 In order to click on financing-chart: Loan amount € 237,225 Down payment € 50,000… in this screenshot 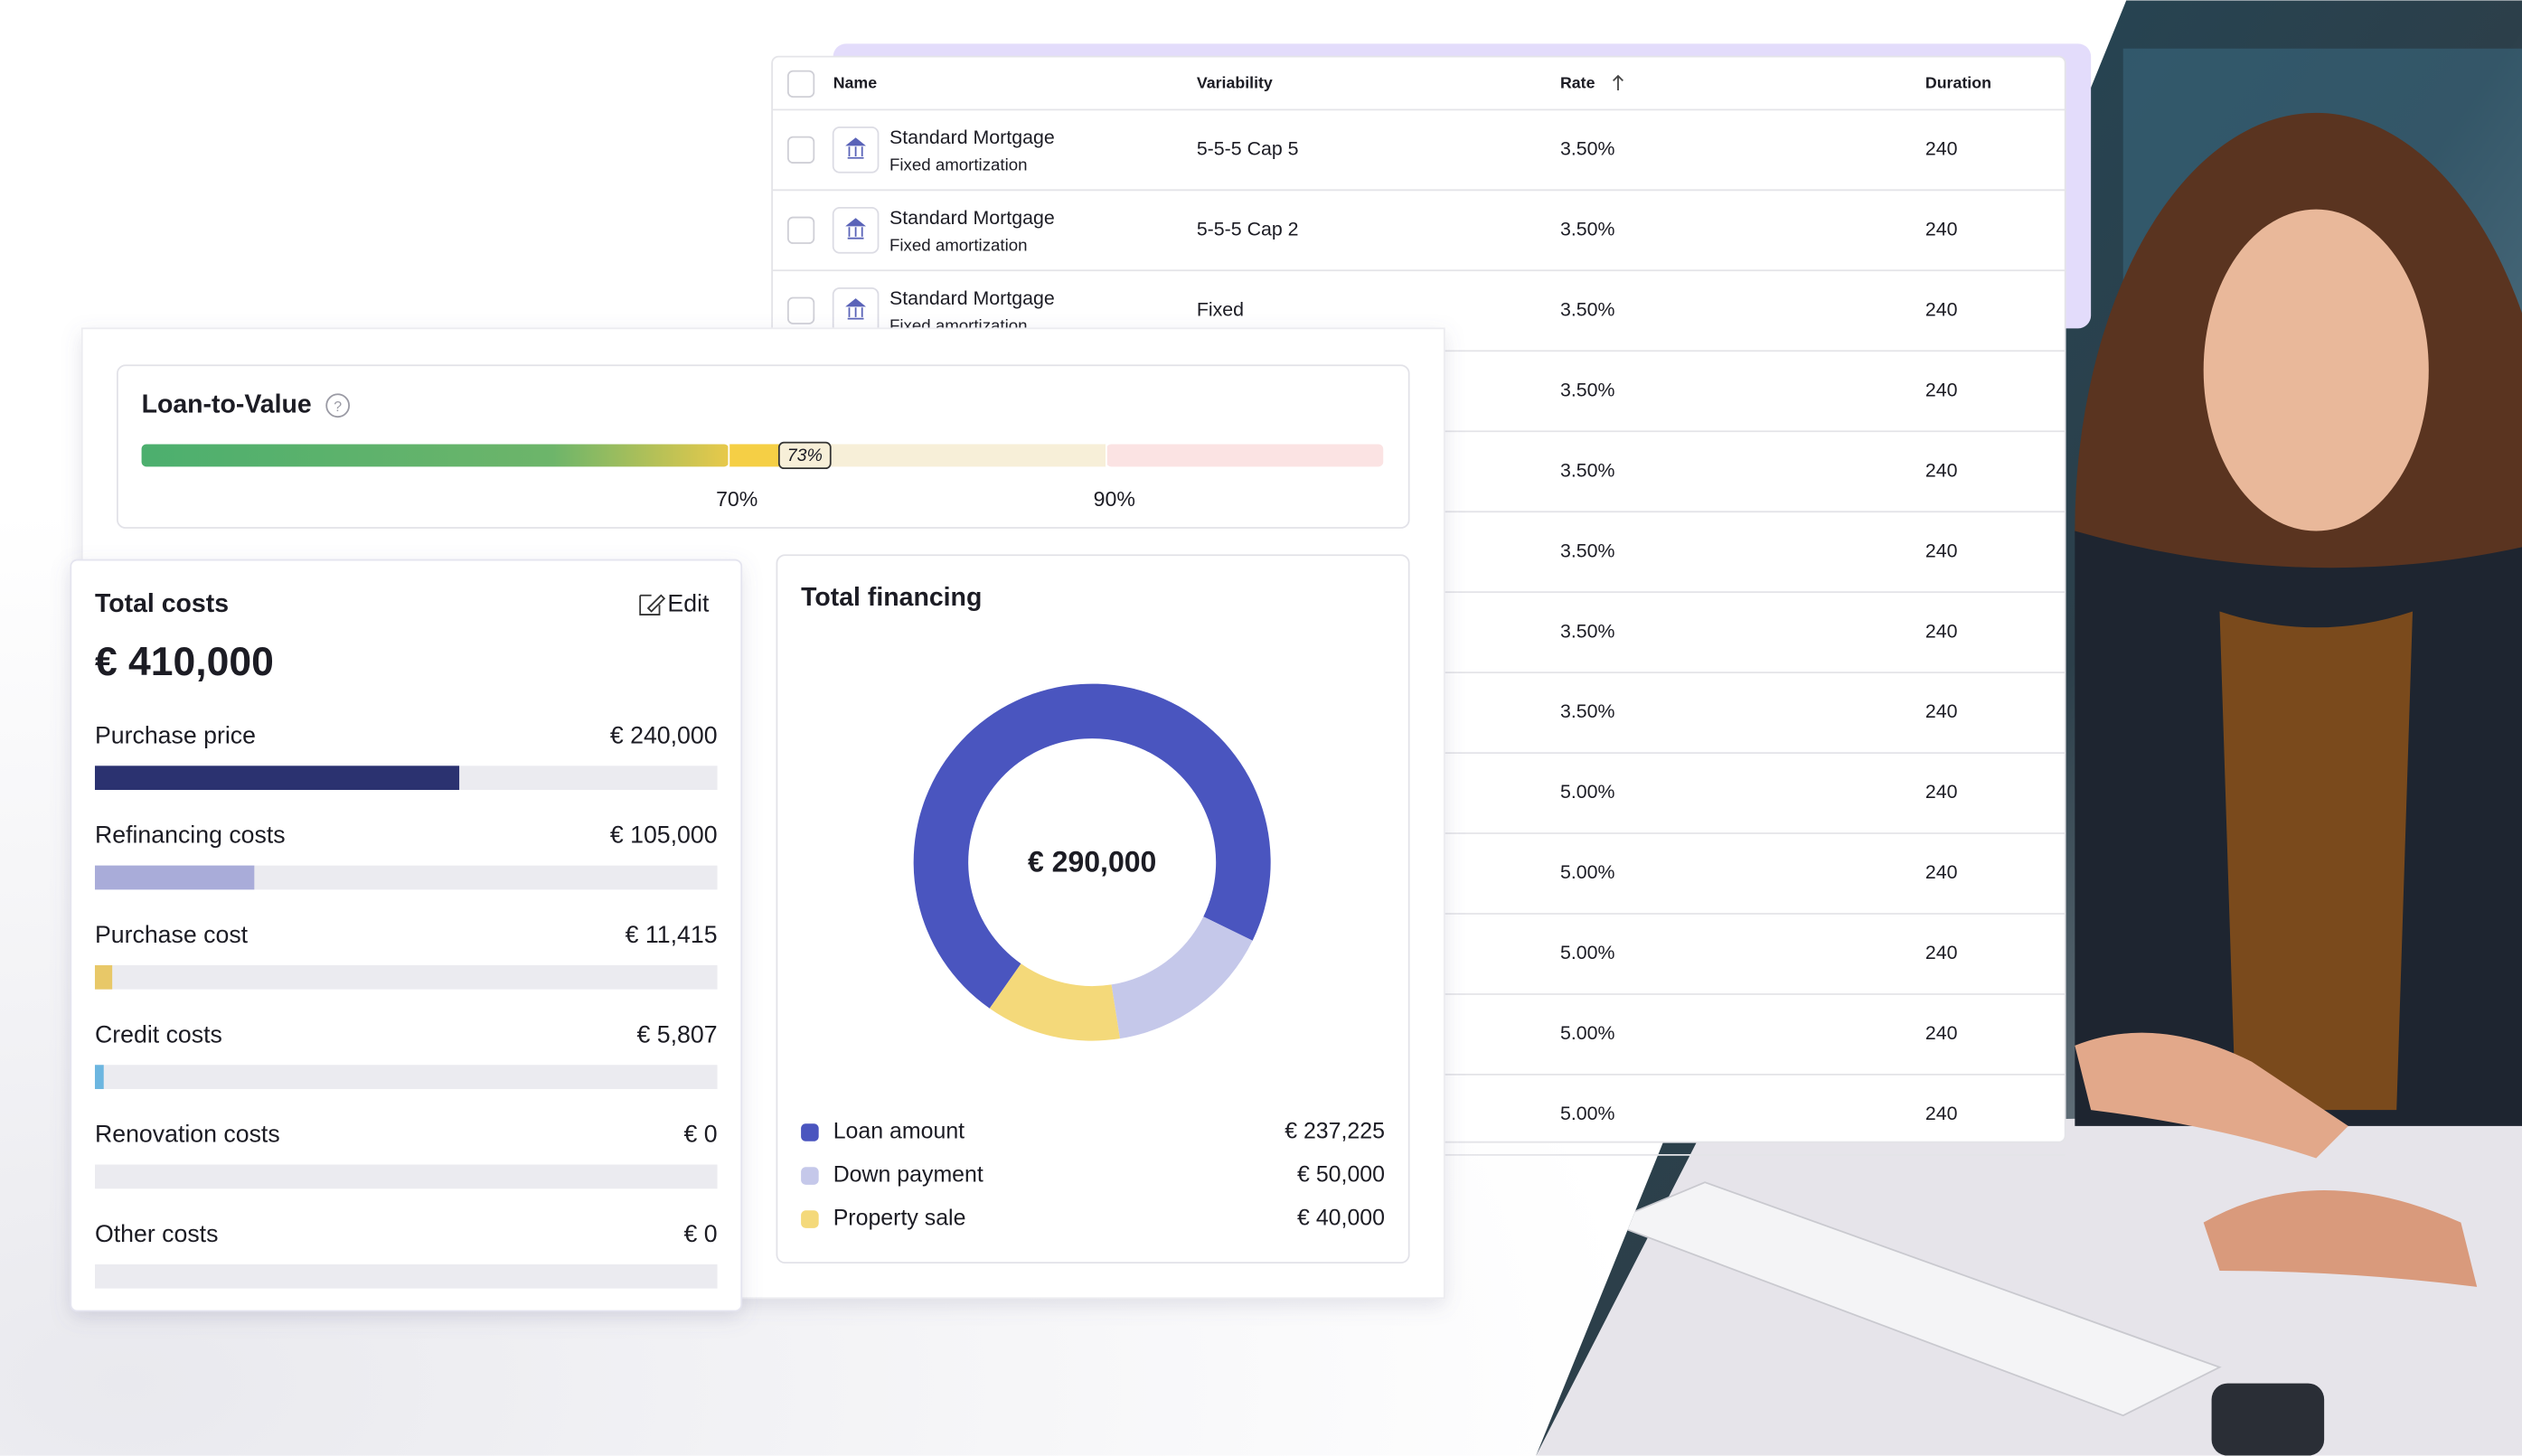, I will do `click(1093, 957)`.